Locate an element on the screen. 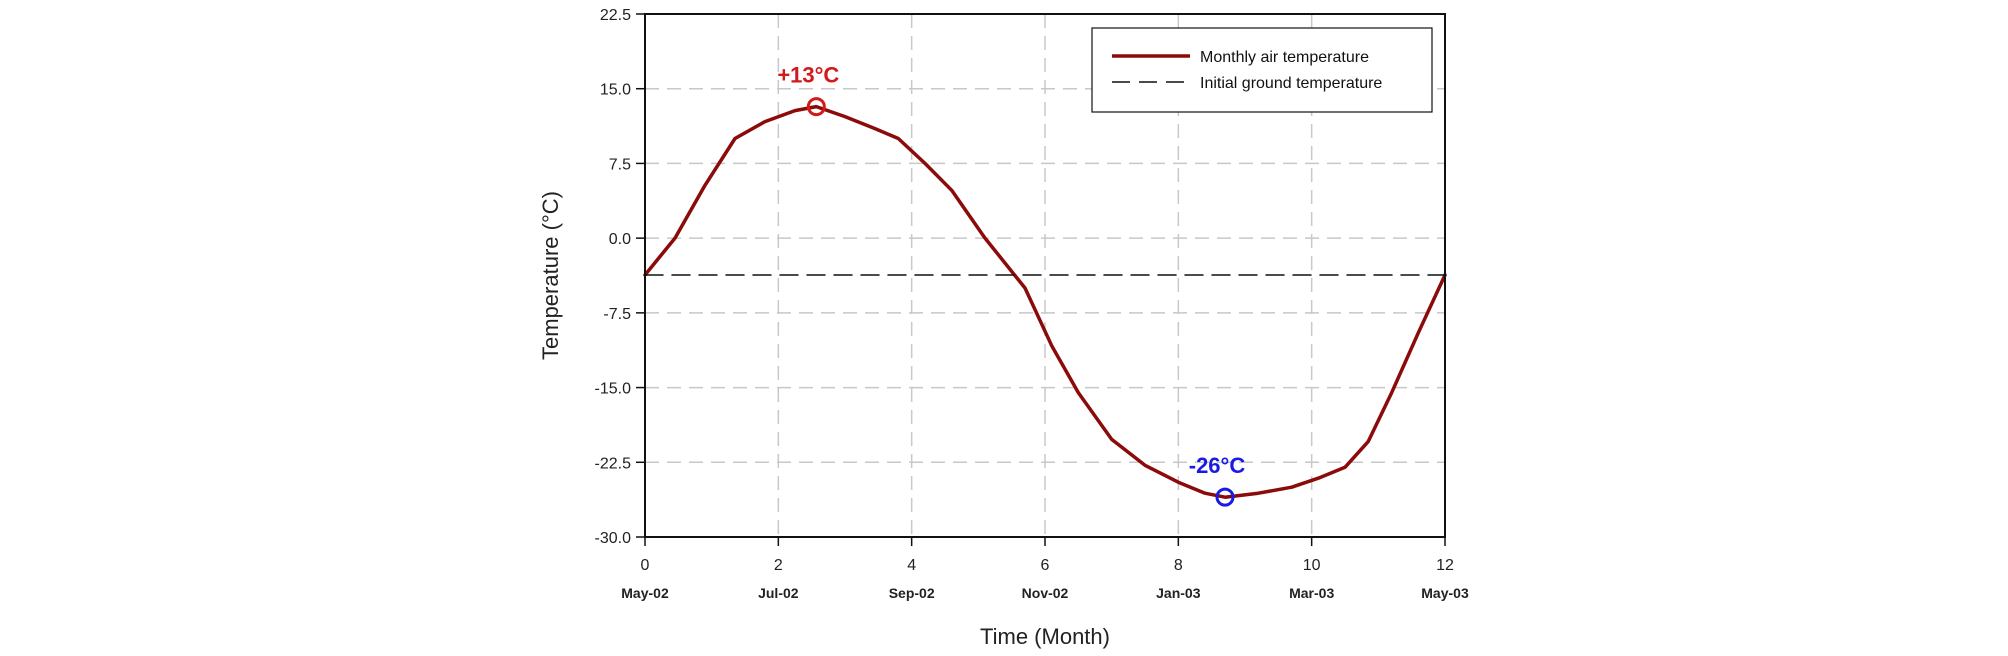 The height and width of the screenshot is (656, 2008). x-axis-title: Time (Month) is located at coordinates (1045, 636).